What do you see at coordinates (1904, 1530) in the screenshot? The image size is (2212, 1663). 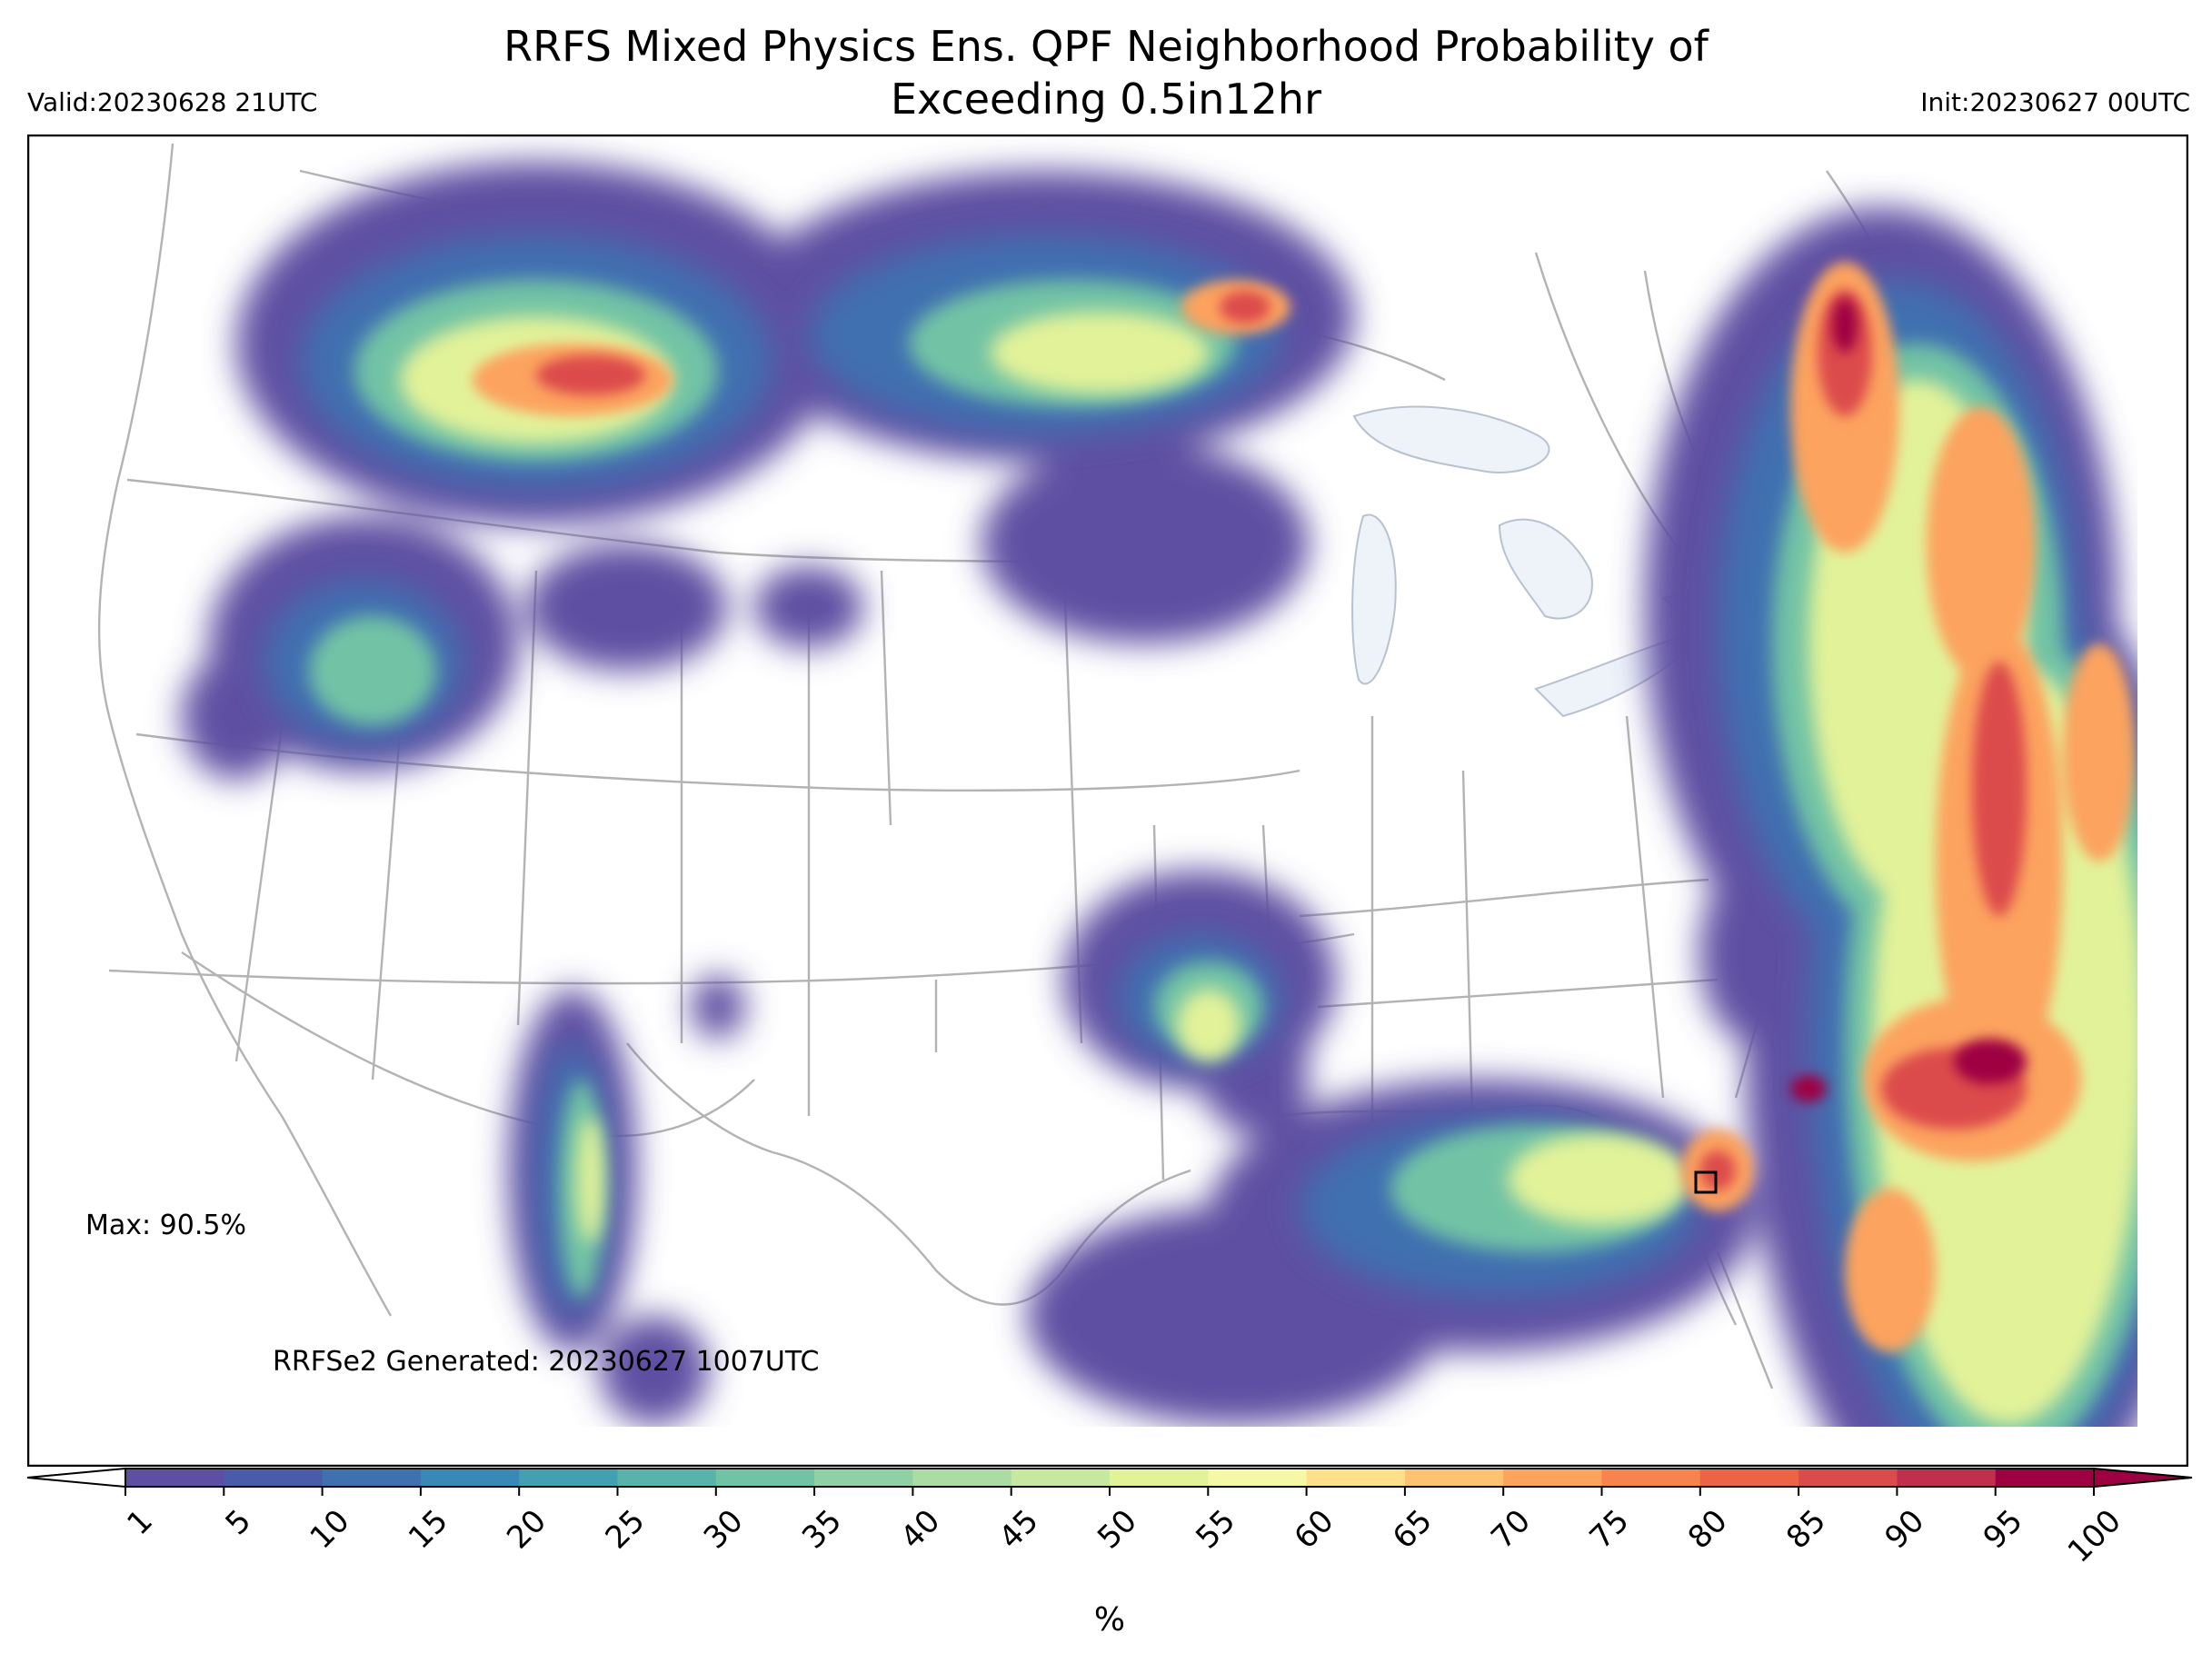 I see `colorbar-tick-label: 90` at bounding box center [1904, 1530].